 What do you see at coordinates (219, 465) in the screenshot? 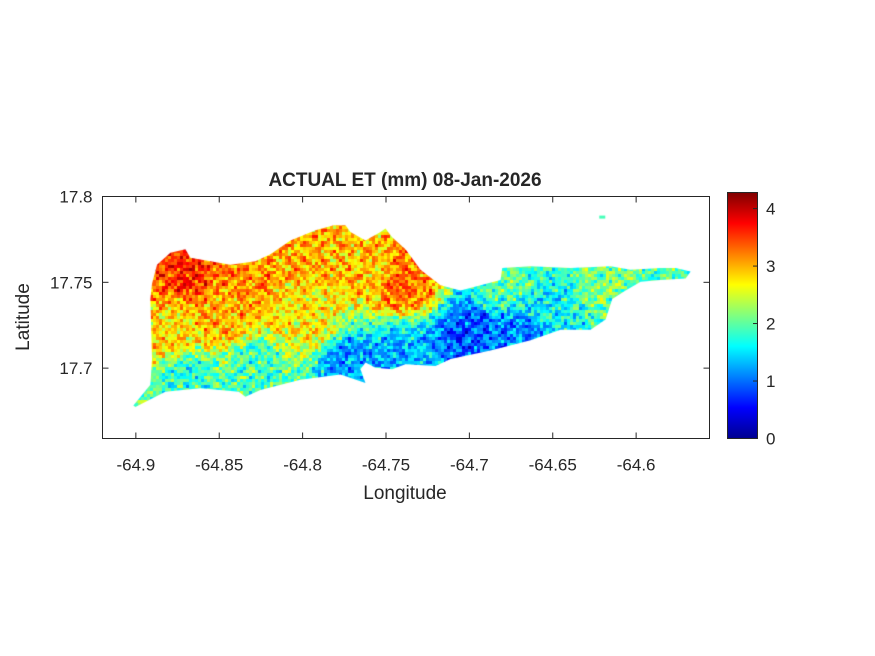
I see `x-tick-label: -64.85` at bounding box center [219, 465].